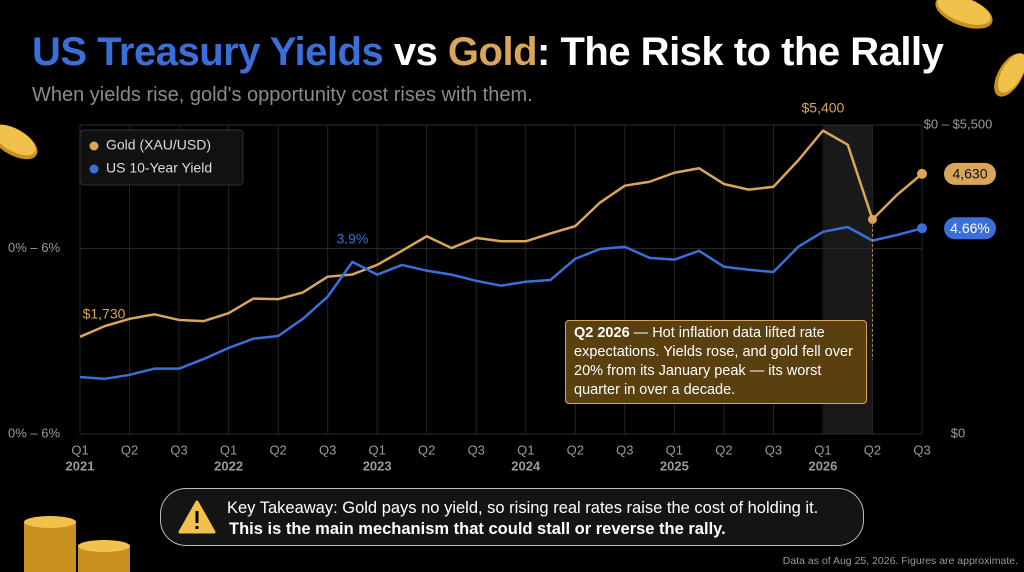  What do you see at coordinates (80, 465) in the screenshot?
I see `x-year-label: 2021` at bounding box center [80, 465].